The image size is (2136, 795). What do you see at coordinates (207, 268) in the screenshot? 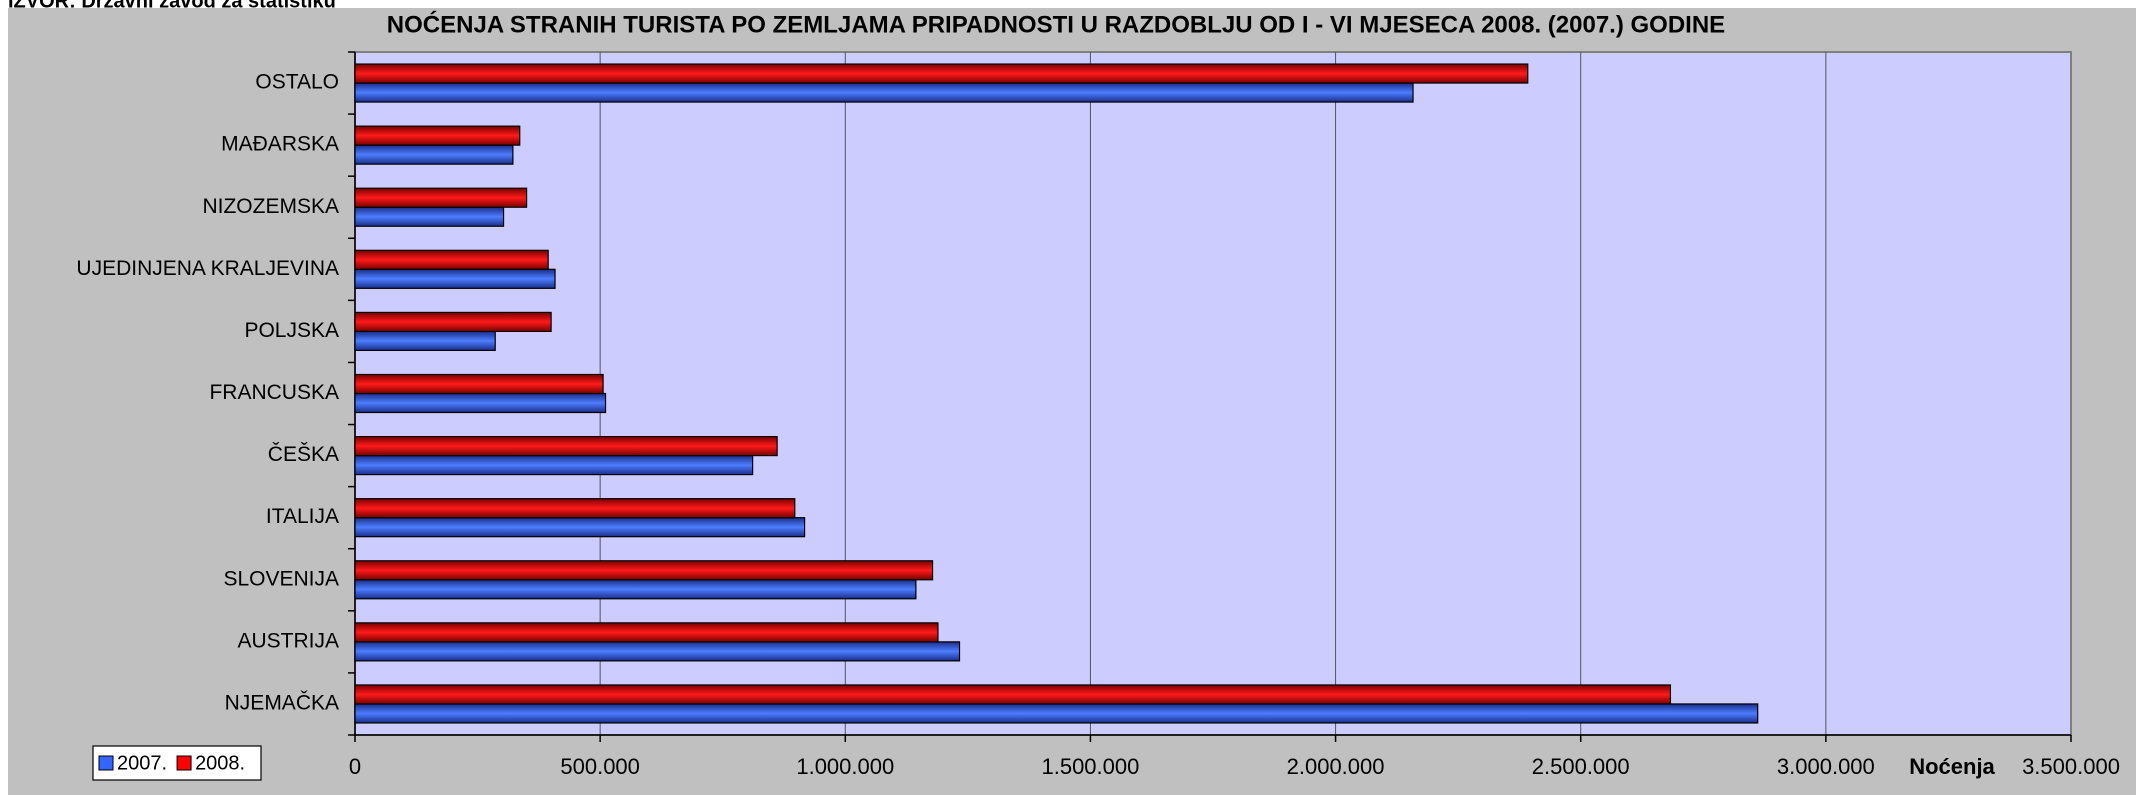
I see `y-tick-label: UJEDINJENA KRALJEVINA` at bounding box center [207, 268].